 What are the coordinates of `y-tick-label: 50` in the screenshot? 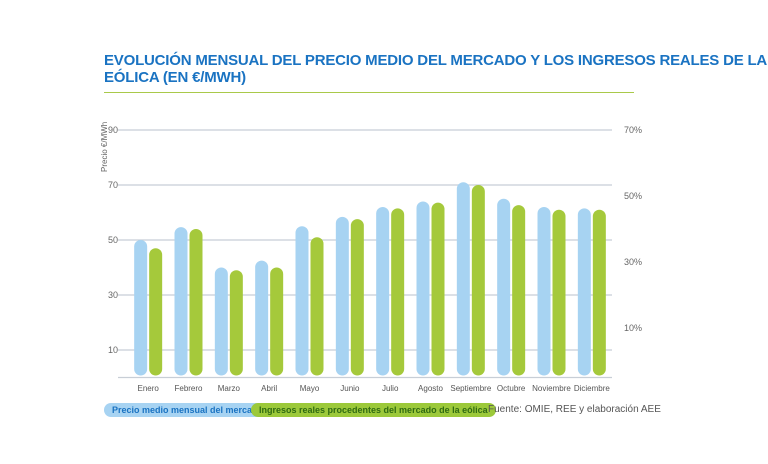 It's located at (113, 240).